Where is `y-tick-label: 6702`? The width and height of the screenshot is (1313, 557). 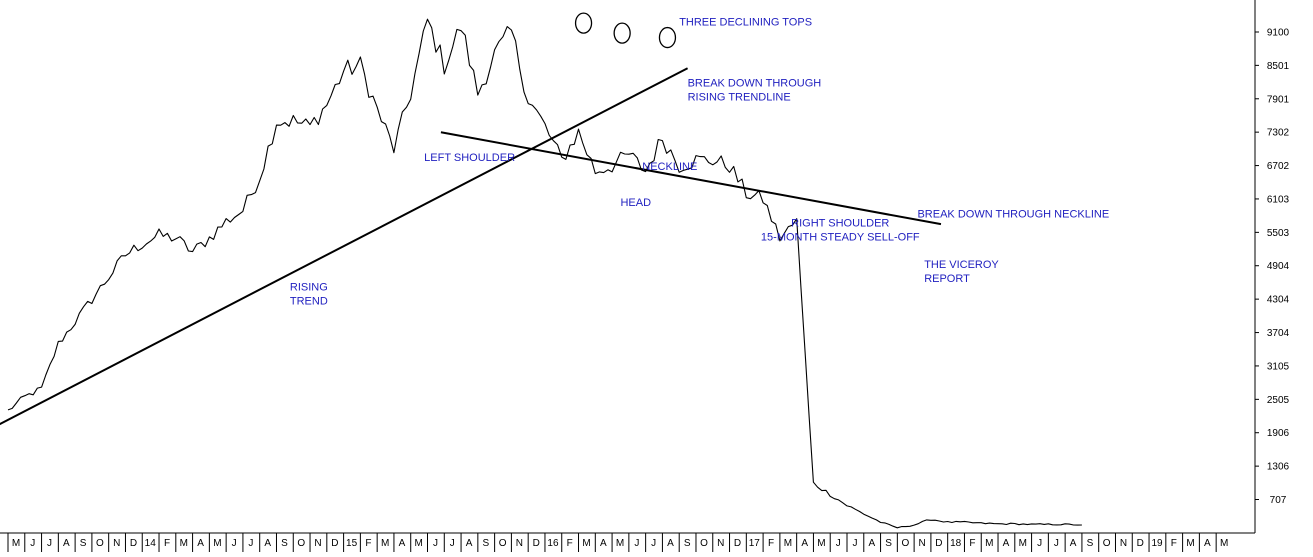
y-tick-label: 6702 is located at coordinates (1278, 166).